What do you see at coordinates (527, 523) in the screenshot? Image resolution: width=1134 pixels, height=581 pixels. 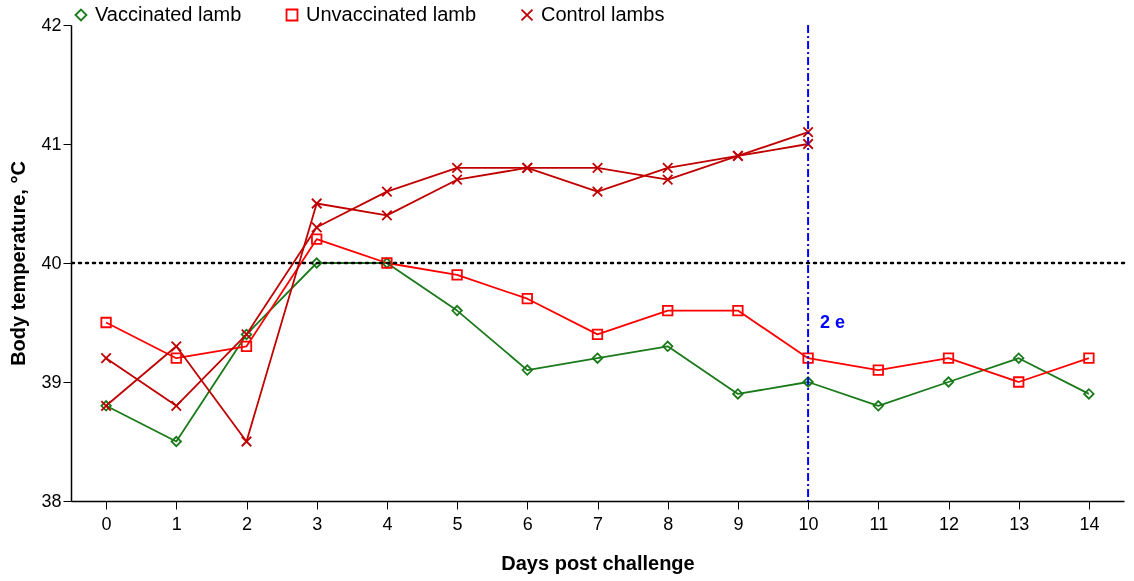 I see `x-tick-label: 6` at bounding box center [527, 523].